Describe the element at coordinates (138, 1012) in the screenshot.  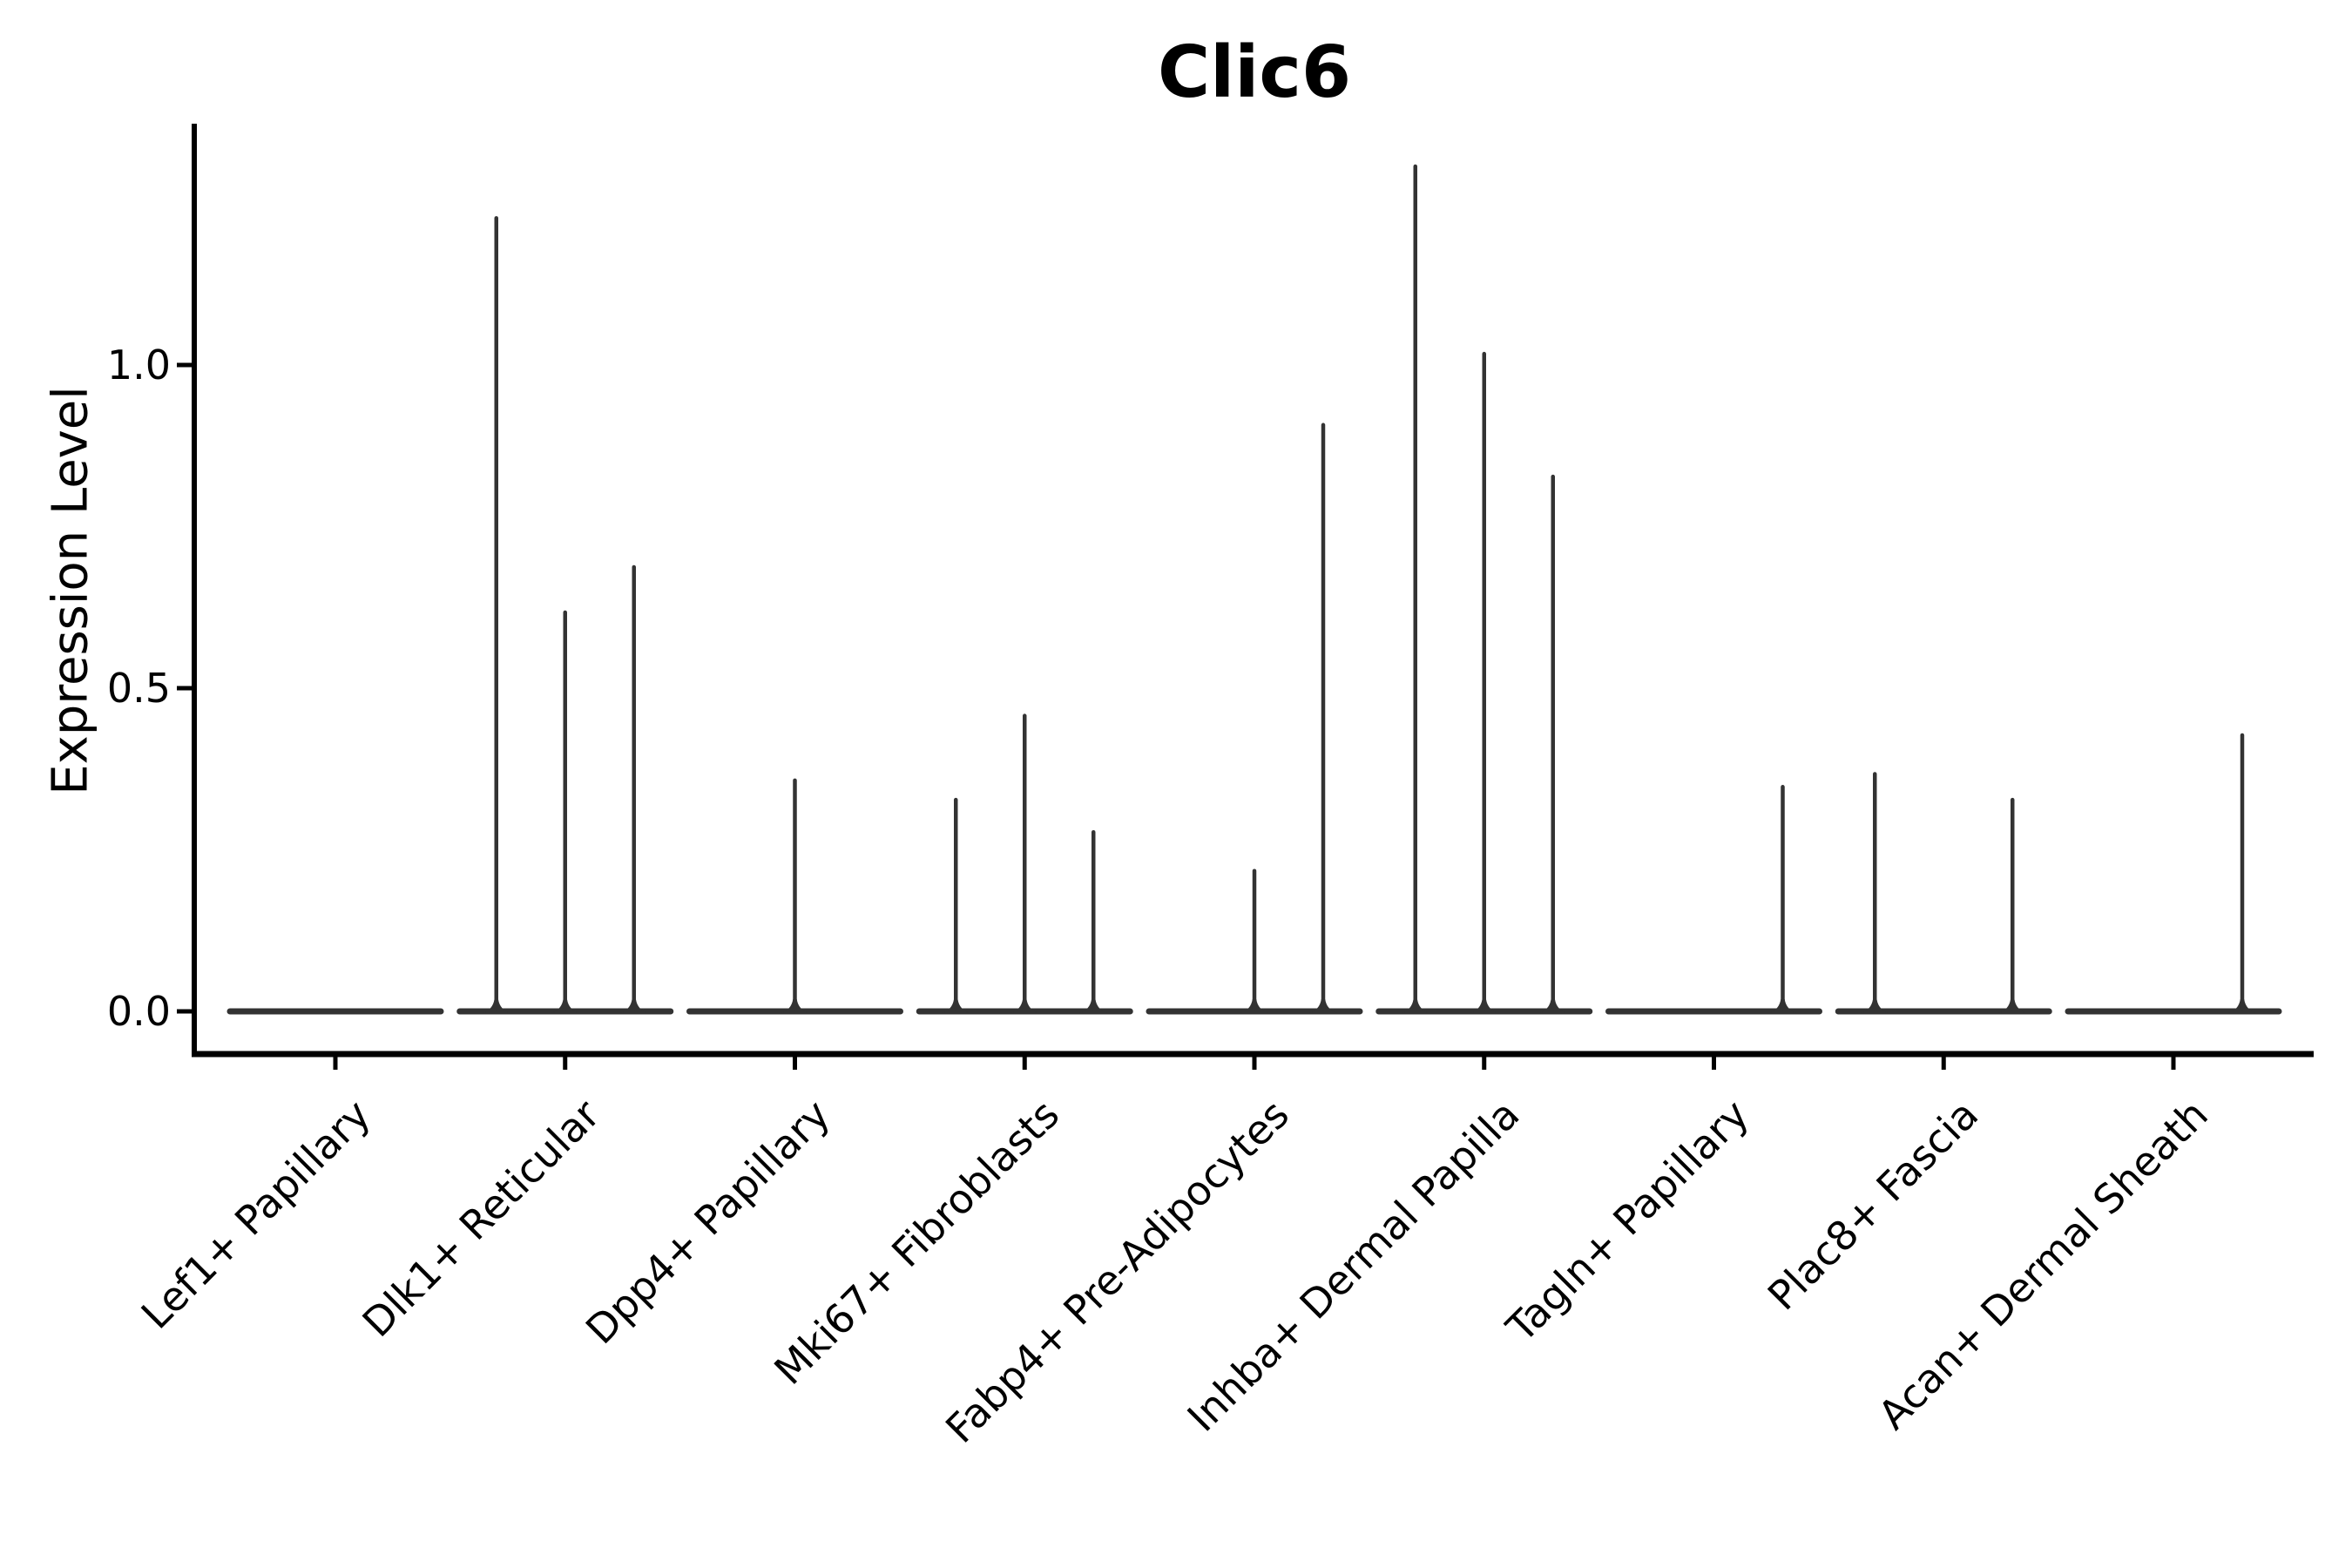
I see `y-tick-label: 0.0` at that location.